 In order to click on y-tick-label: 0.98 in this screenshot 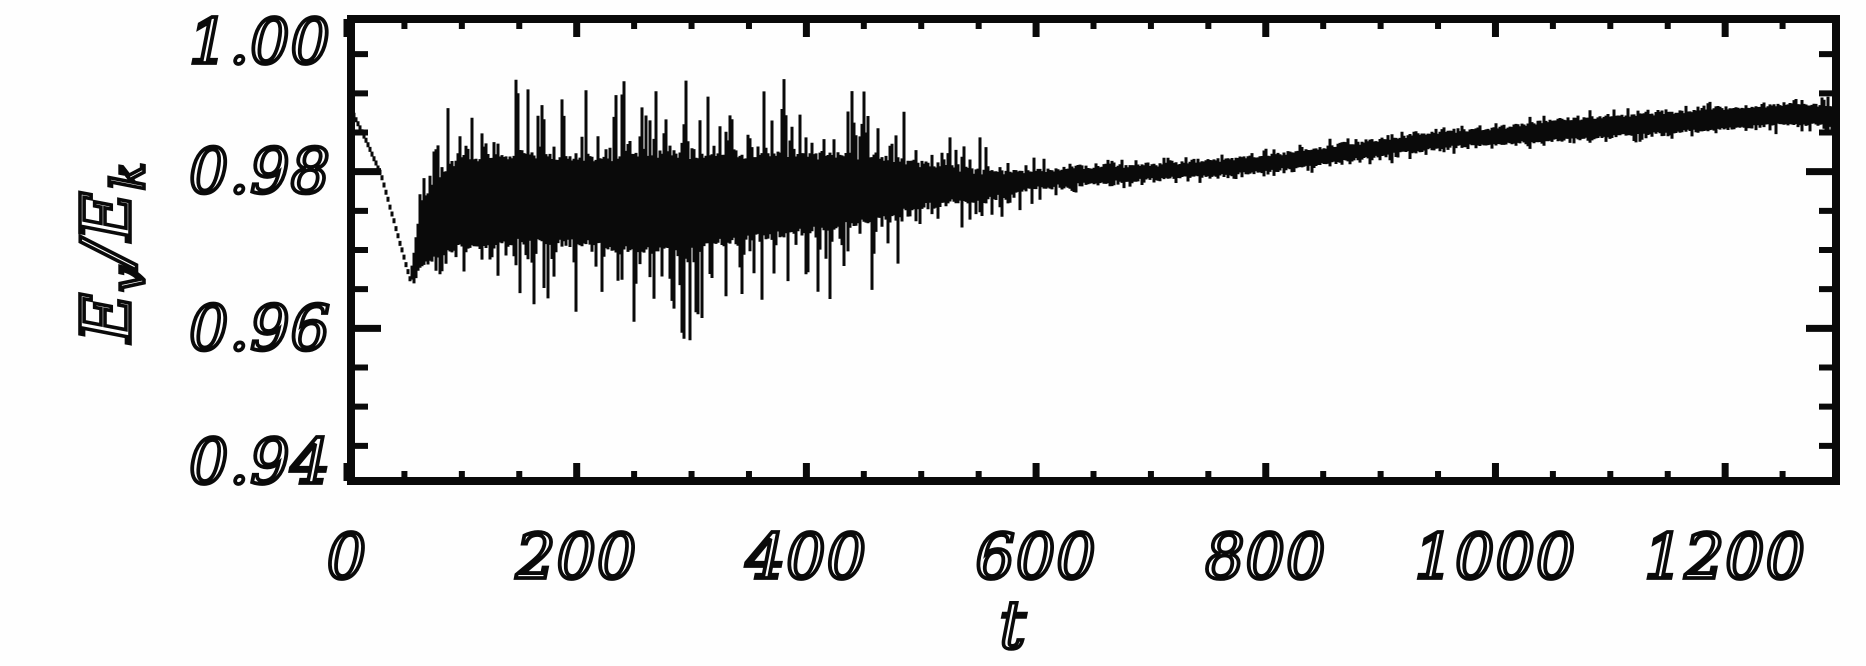, I will do `click(260, 171)`.